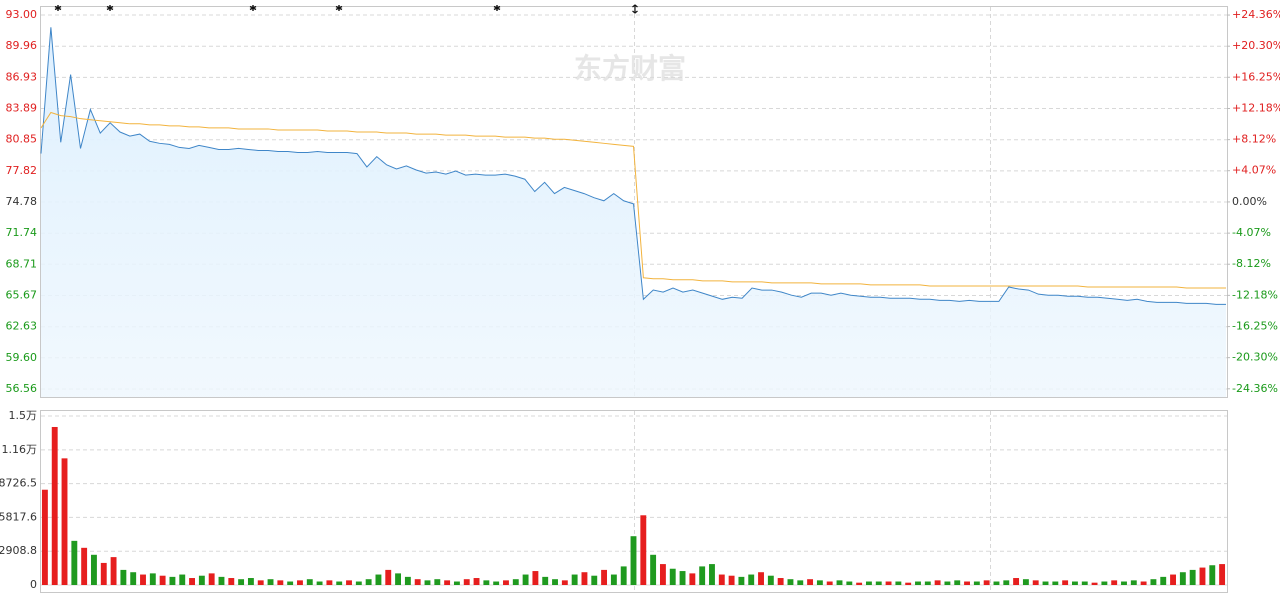  What do you see at coordinates (22, 76) in the screenshot?
I see `y-tick-label: 86.93` at bounding box center [22, 76].